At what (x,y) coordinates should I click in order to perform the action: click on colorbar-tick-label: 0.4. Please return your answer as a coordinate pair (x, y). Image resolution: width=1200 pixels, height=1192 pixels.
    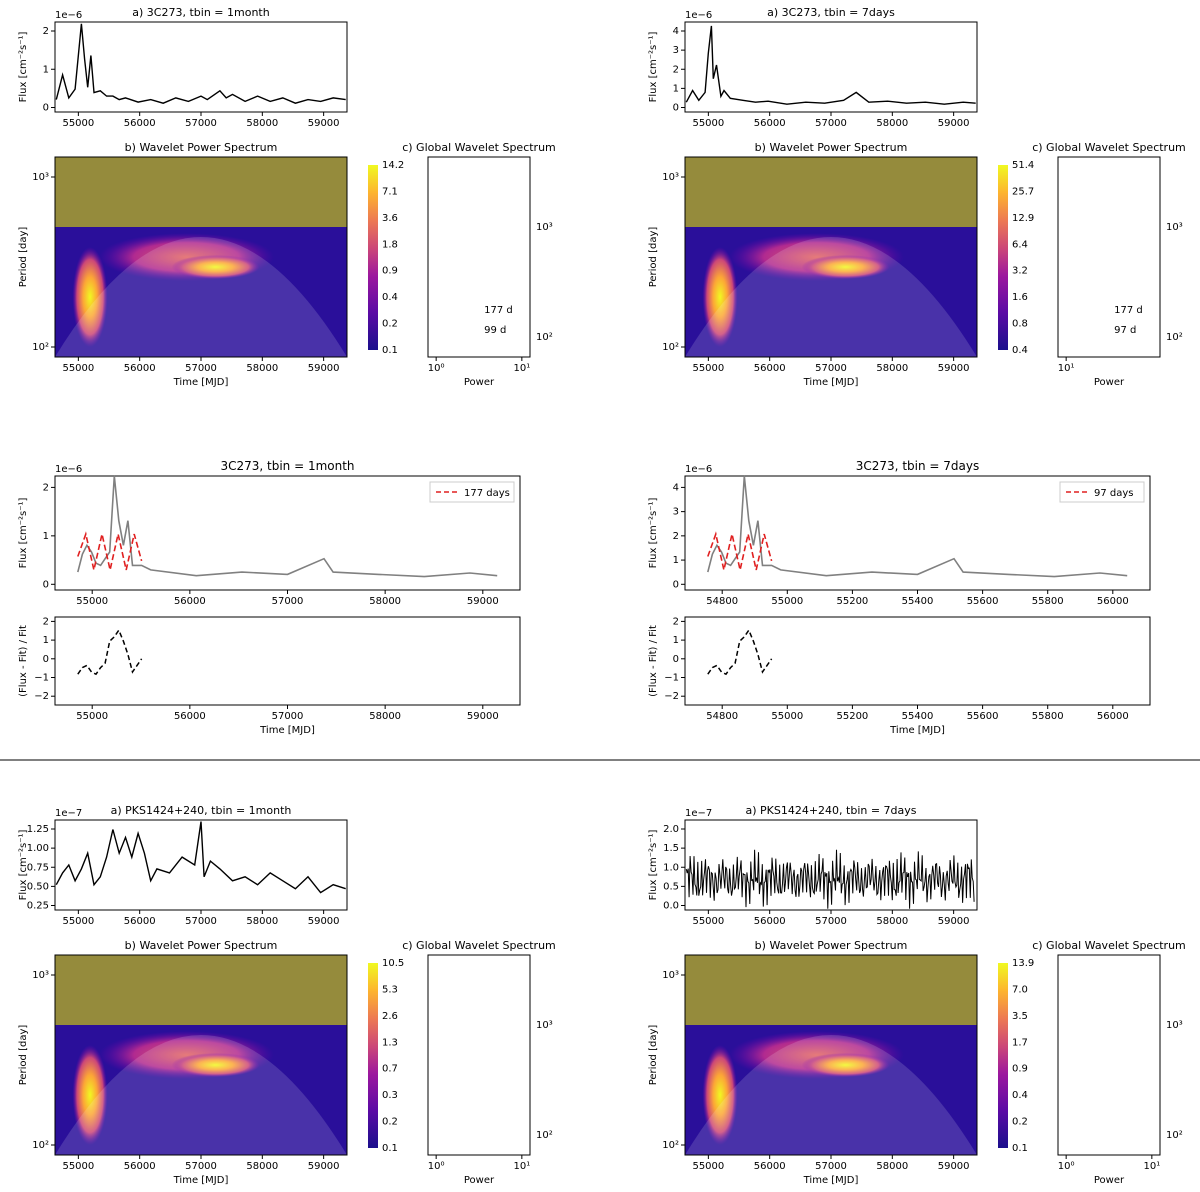
    Looking at the image, I should click on (390, 297).